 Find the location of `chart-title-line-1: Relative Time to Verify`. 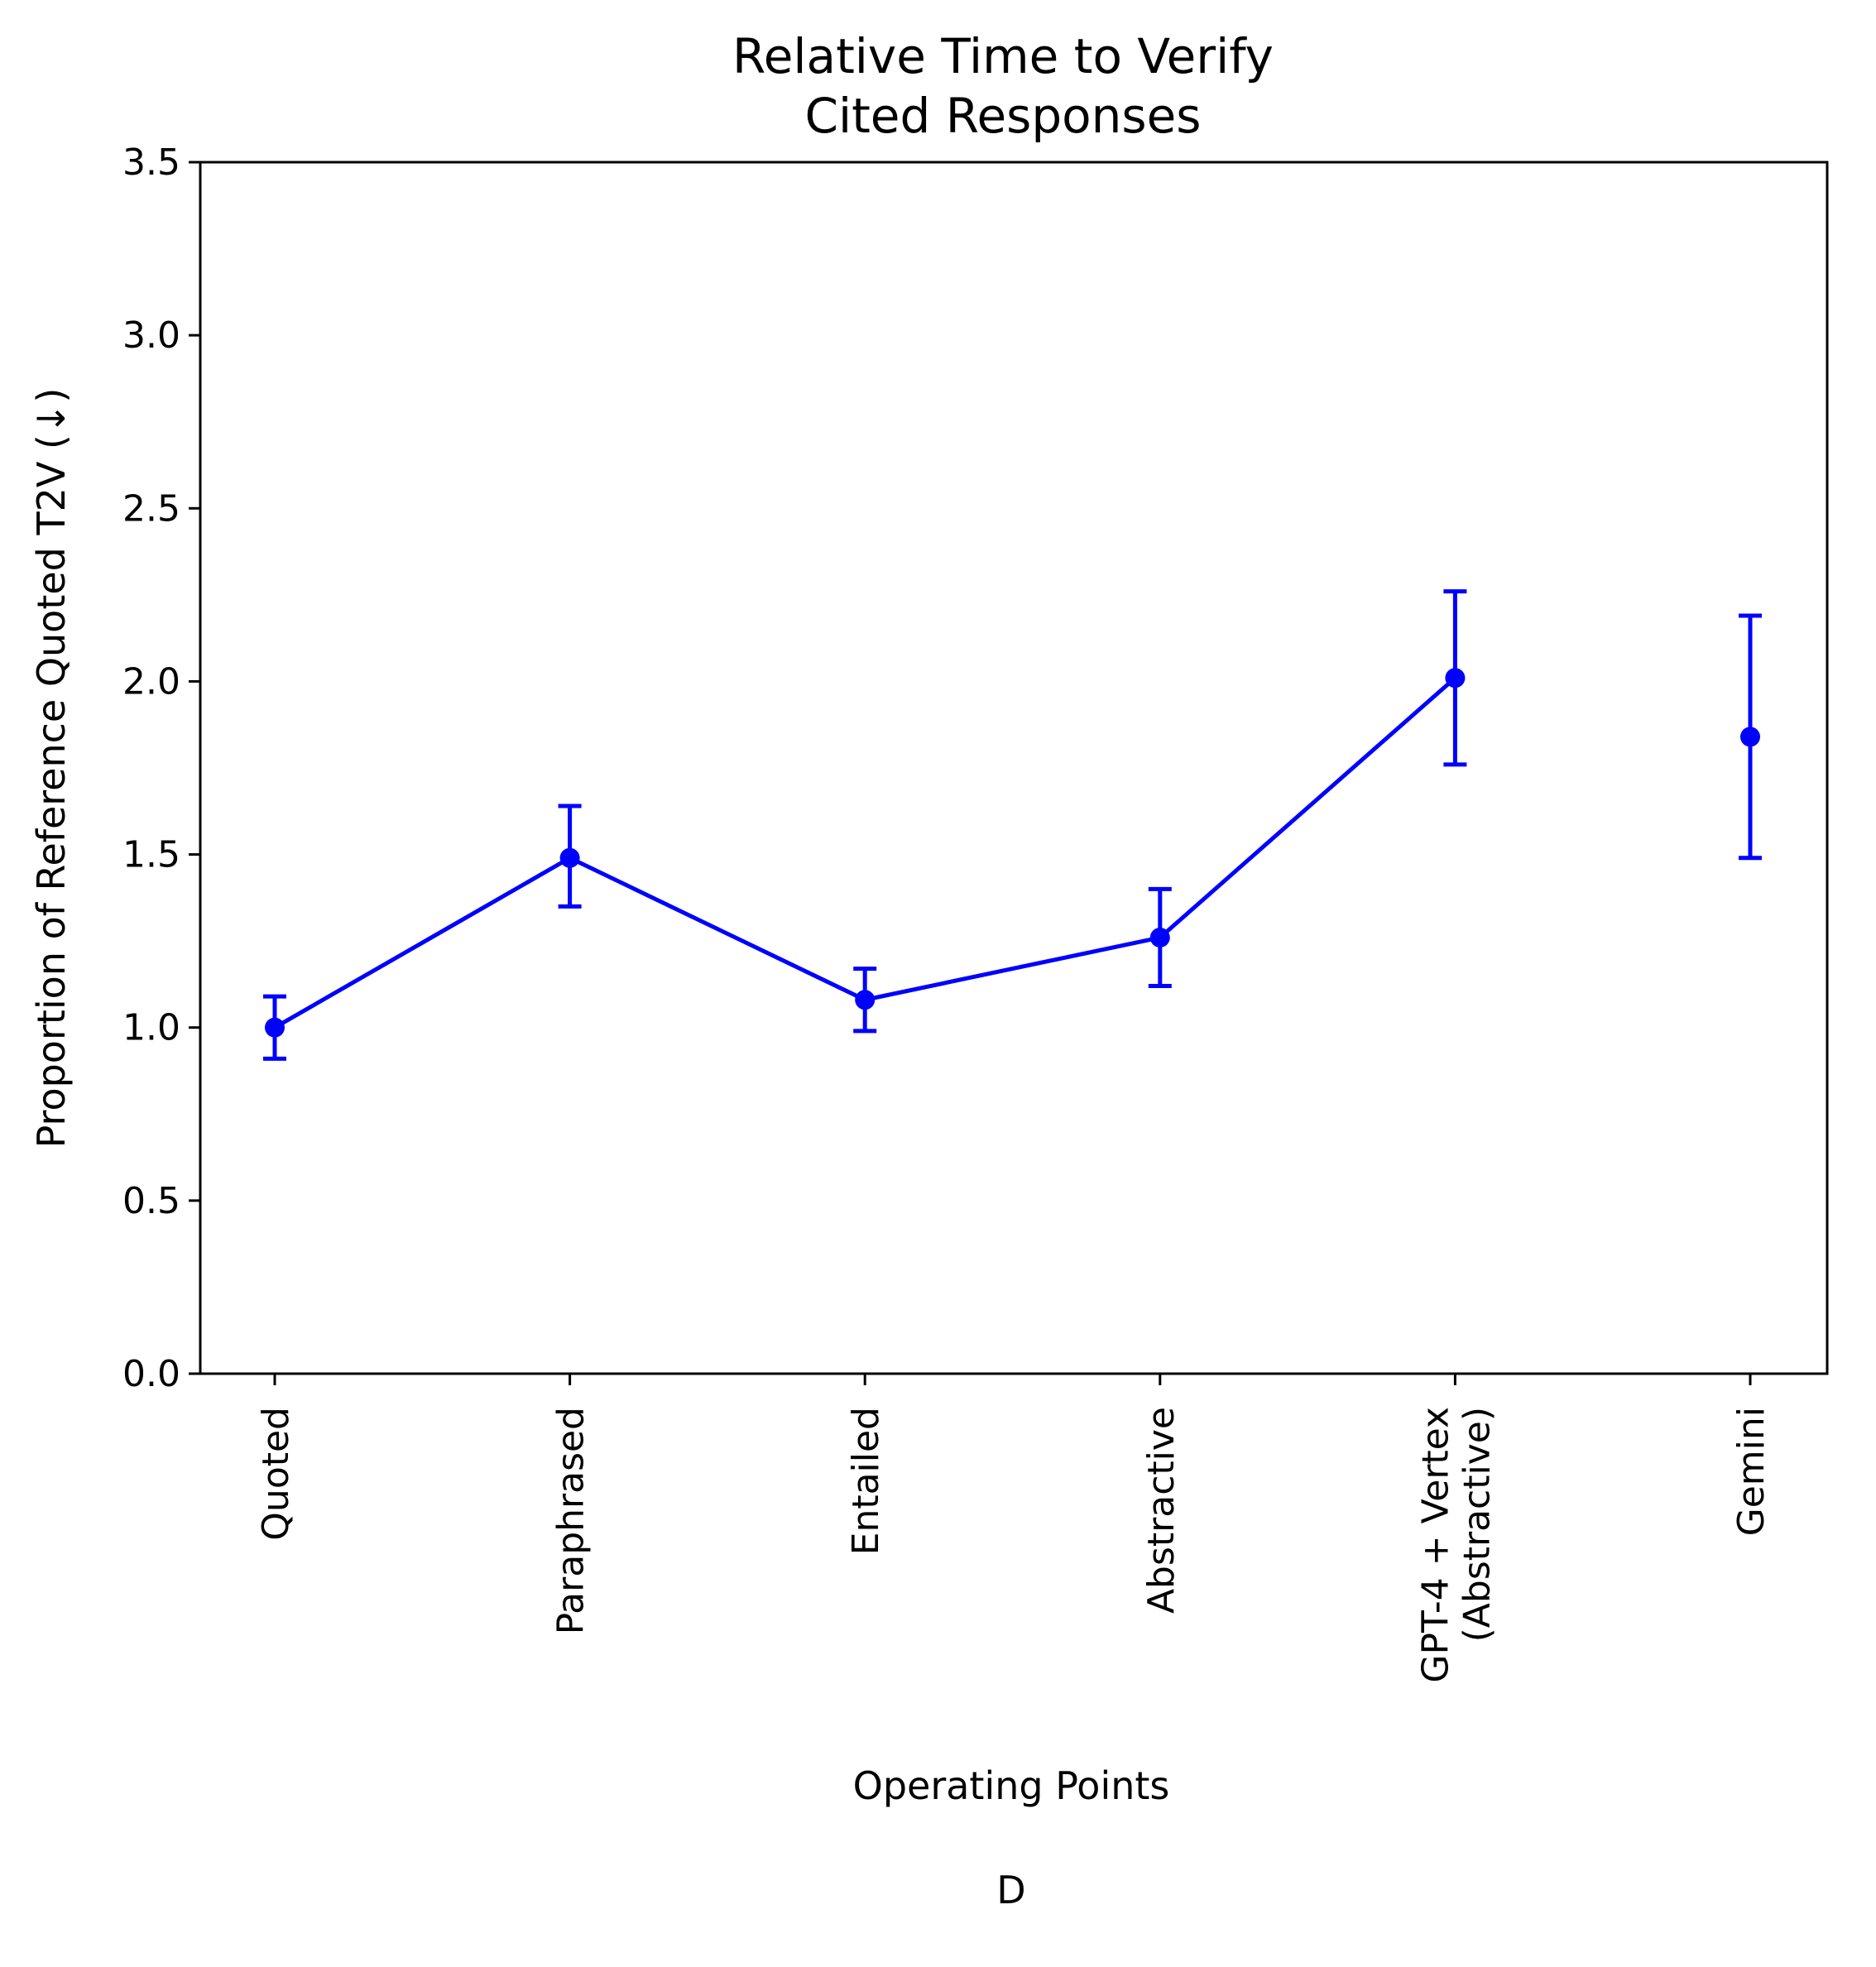

chart-title-line-1: Relative Time to Verify is located at coordinates (1003, 56).